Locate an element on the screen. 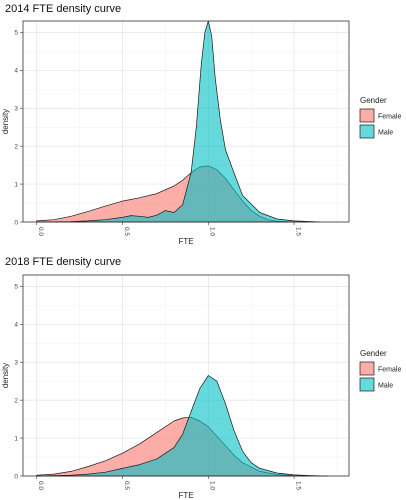  density-area-male is located at coordinates (182, 426).